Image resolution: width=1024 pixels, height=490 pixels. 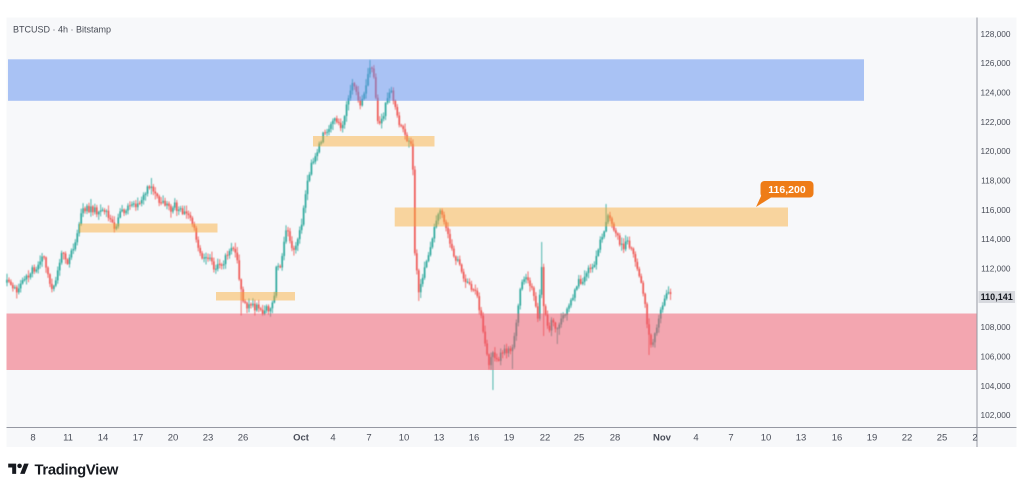 What do you see at coordinates (996, 151) in the screenshot?
I see `svg-text: 120,000` at bounding box center [996, 151].